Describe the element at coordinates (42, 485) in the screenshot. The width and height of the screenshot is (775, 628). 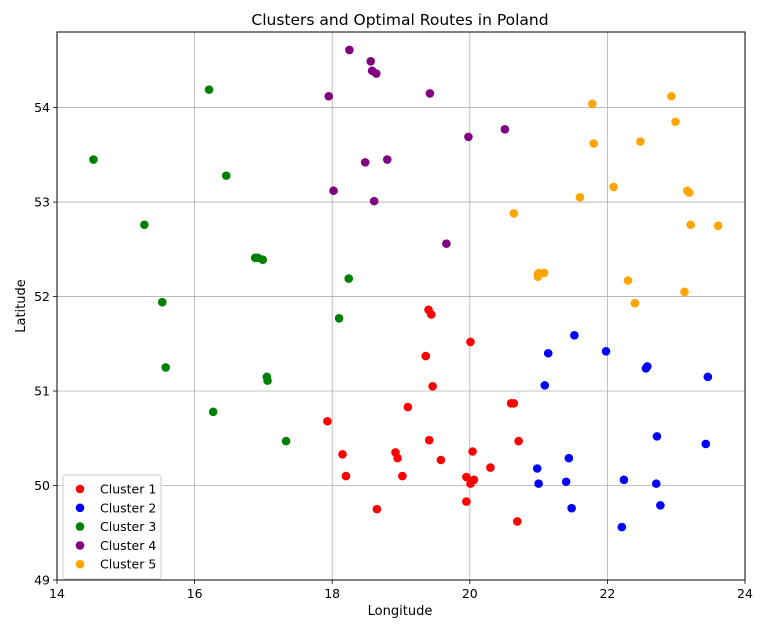
I see `y-tick-label: 50` at that location.